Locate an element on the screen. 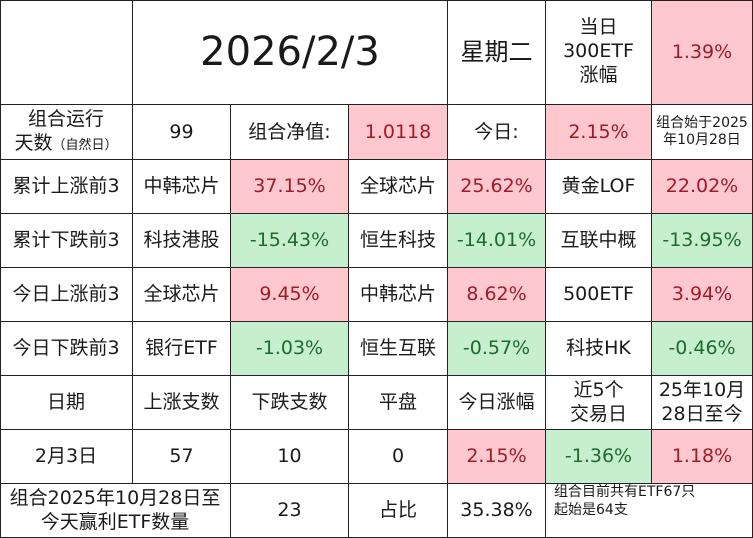 This screenshot has height=538, width=753. days-value: 99 is located at coordinates (182, 132).